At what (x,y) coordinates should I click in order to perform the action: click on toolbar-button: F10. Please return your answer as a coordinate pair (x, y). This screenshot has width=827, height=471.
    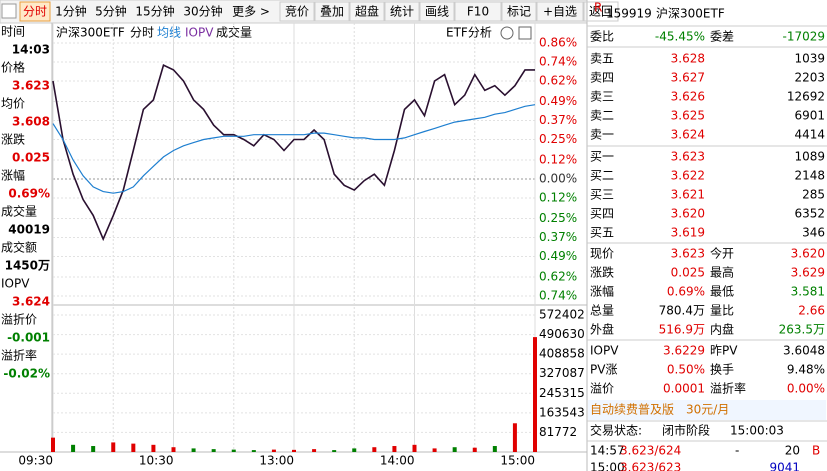
    Looking at the image, I should click on (478, 12).